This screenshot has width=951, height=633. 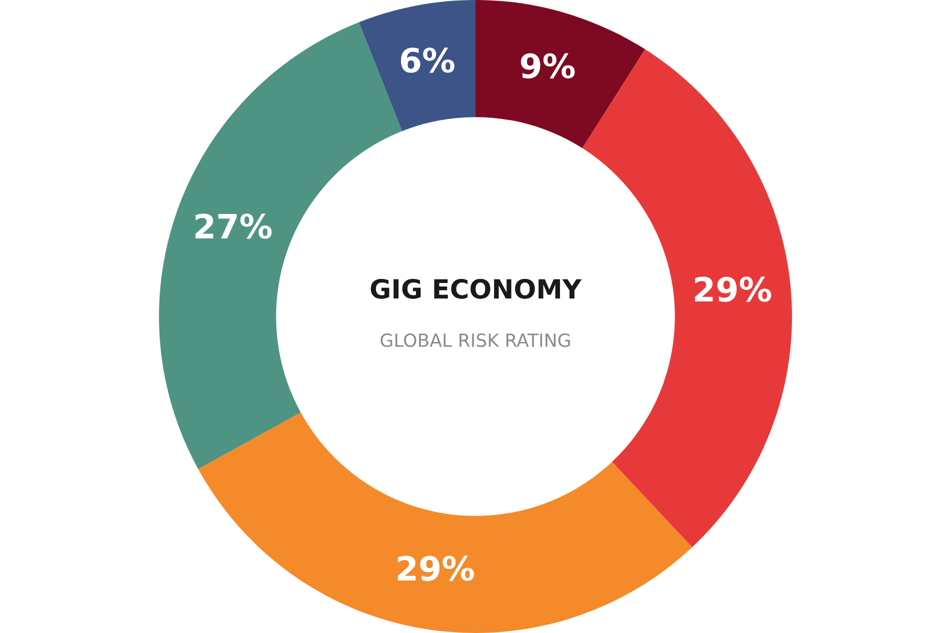 What do you see at coordinates (475, 340) in the screenshot?
I see `text: GLOBAL RISK RATING` at bounding box center [475, 340].